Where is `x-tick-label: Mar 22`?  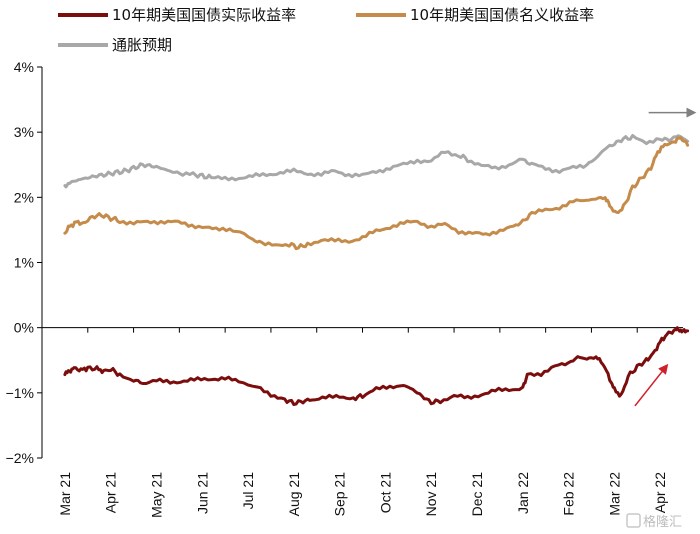
x-tick-label: Mar 22 is located at coordinates (614, 494).